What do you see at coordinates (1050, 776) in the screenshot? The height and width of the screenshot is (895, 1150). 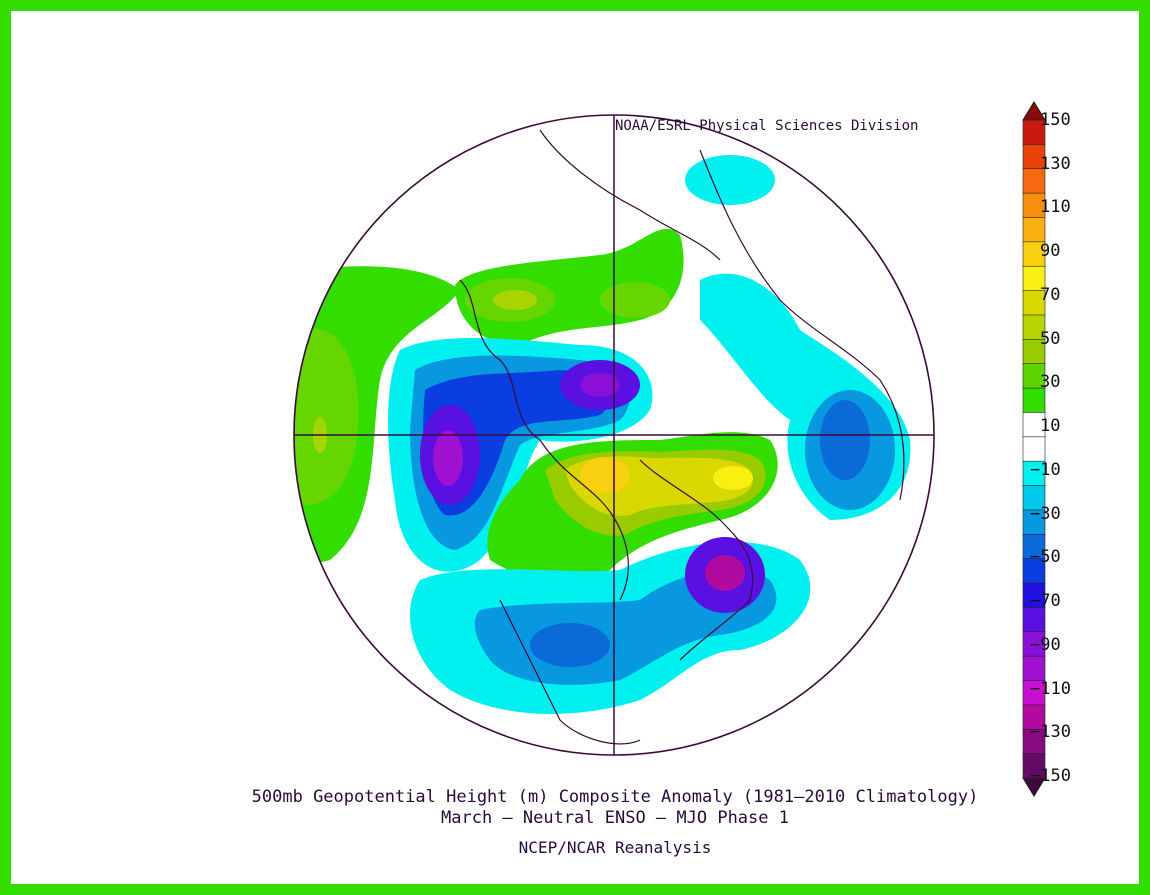 I see `colorbar-tick-label: −150` at bounding box center [1050, 776].